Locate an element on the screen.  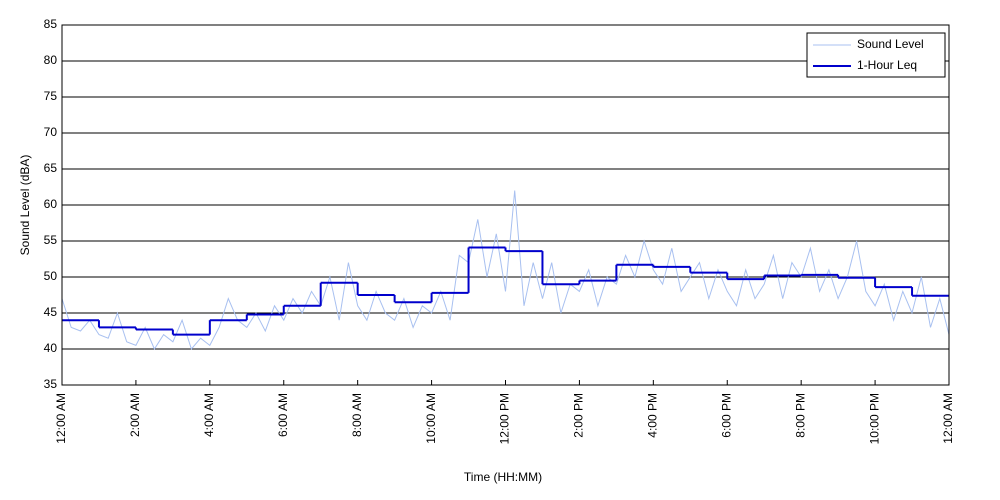
y-tick-label: 35 is located at coordinates (51, 384).